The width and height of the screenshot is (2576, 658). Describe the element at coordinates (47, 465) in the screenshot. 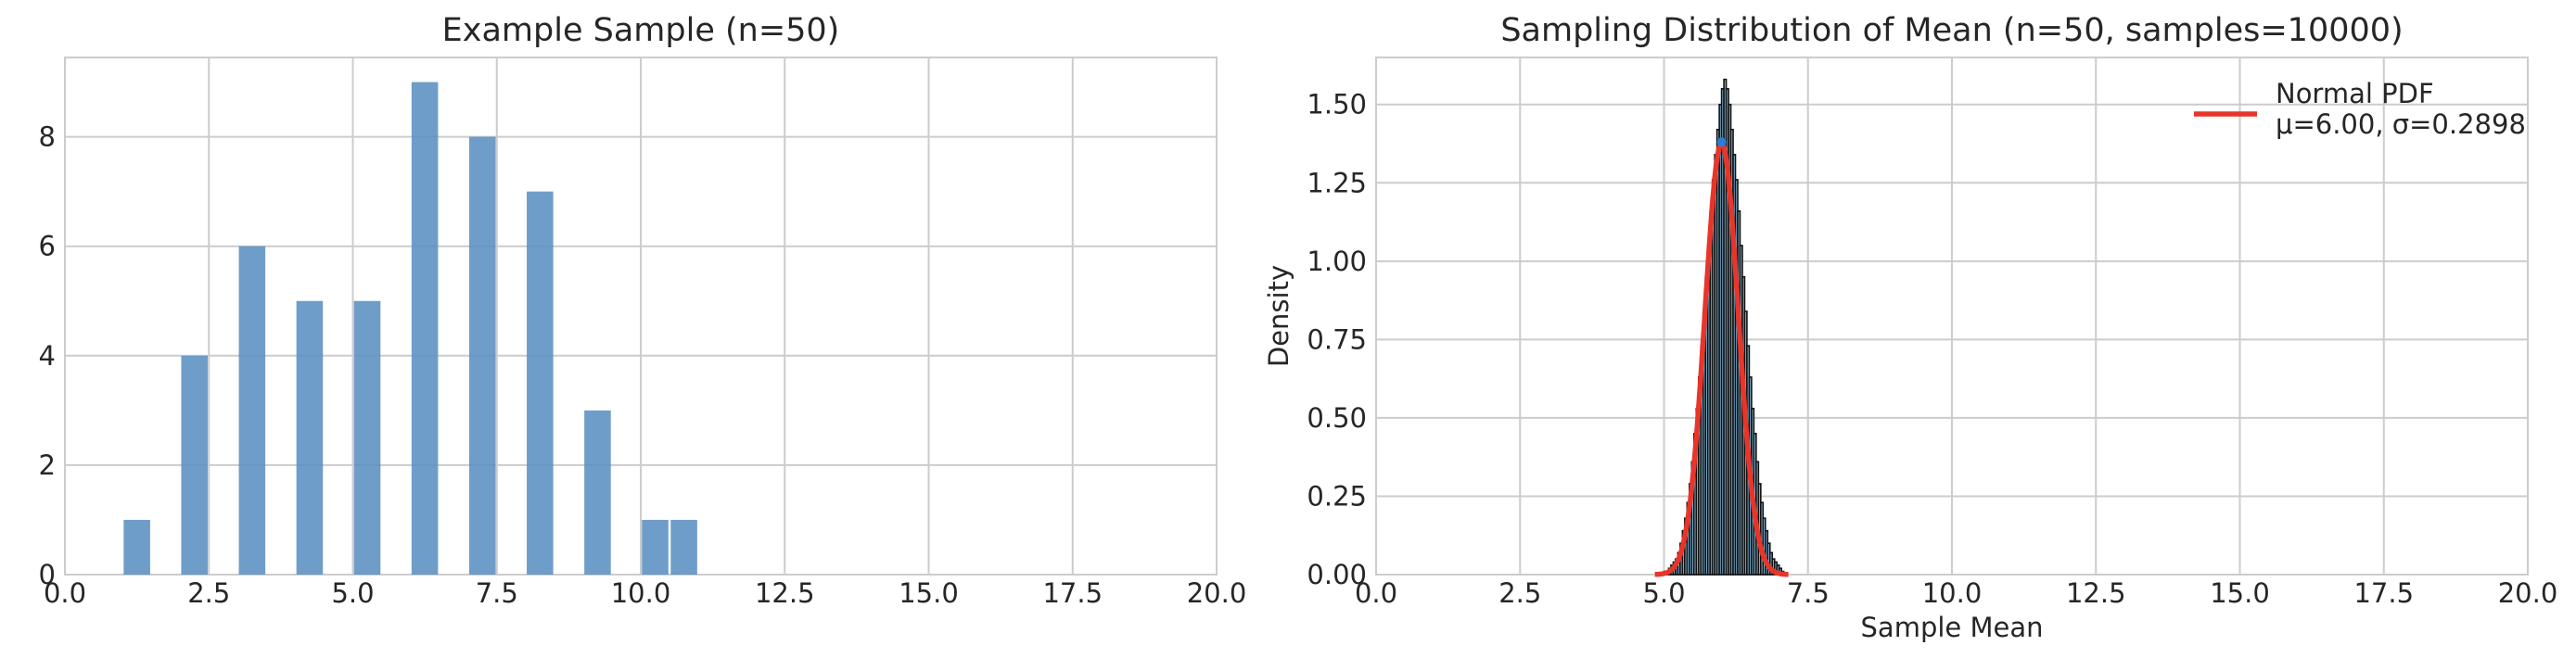

I see `y-tick-label: 2` at that location.